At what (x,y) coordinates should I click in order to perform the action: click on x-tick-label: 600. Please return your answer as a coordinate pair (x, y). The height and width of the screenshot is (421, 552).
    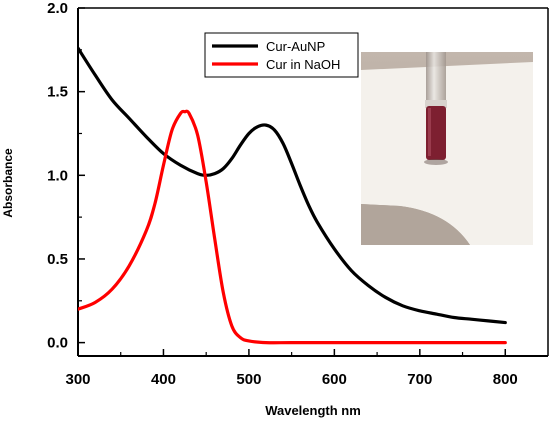
    Looking at the image, I should click on (334, 379).